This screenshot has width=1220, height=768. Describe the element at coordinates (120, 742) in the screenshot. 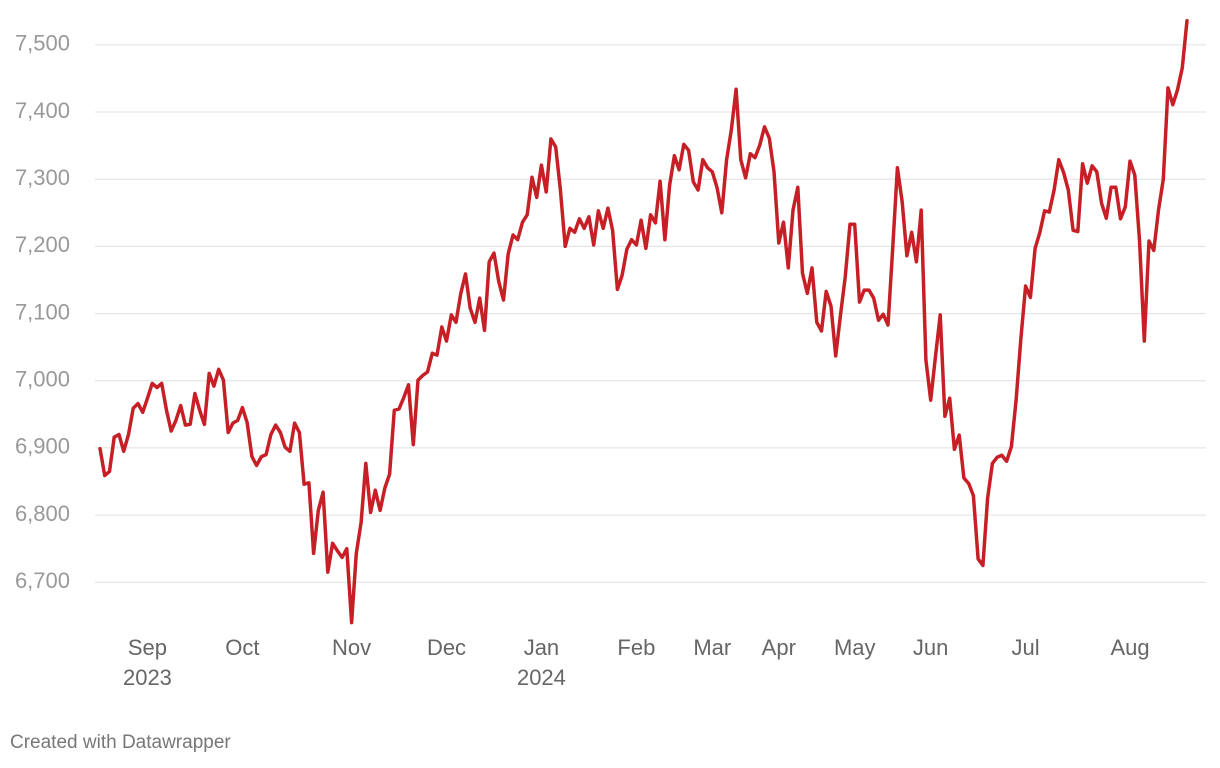

I see `footer: Created with Datawrapper` at that location.